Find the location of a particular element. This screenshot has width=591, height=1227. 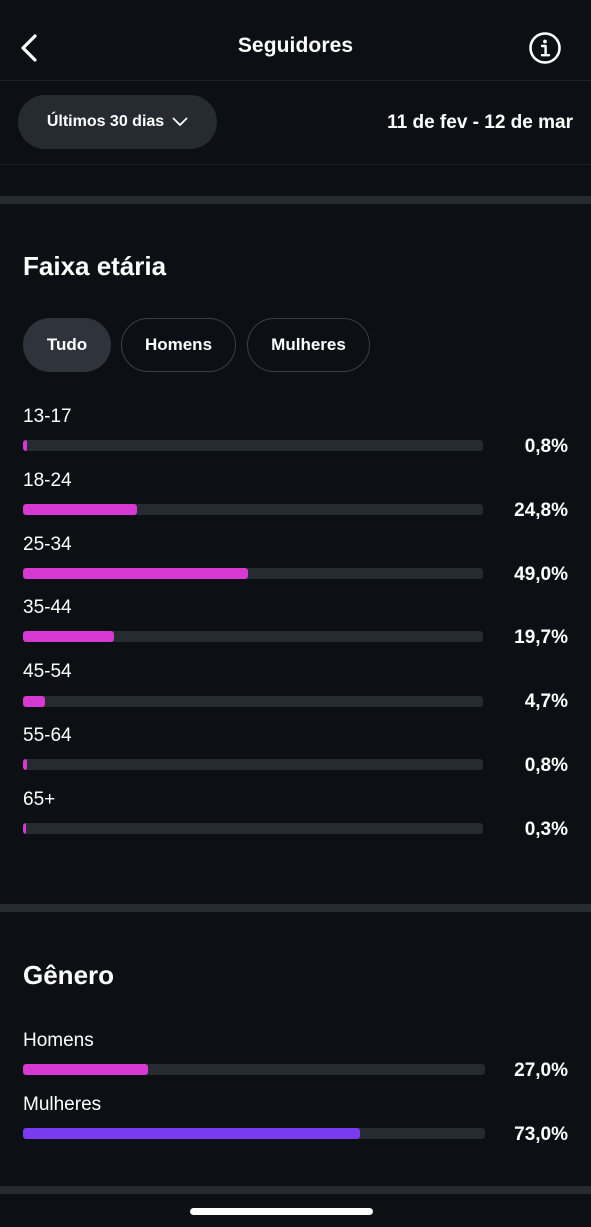

back-button is located at coordinates (29, 48).